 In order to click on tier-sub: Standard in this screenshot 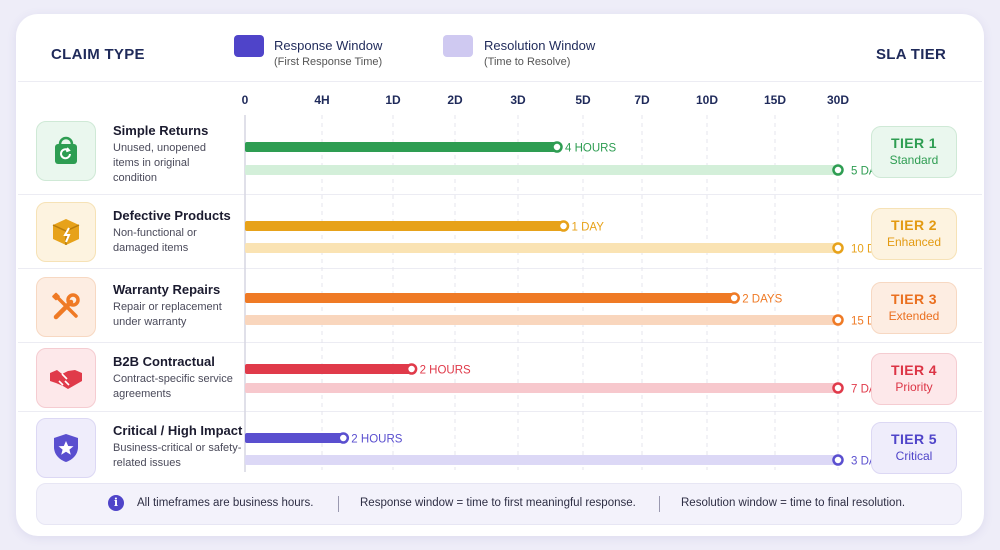, I will do `click(914, 160)`.